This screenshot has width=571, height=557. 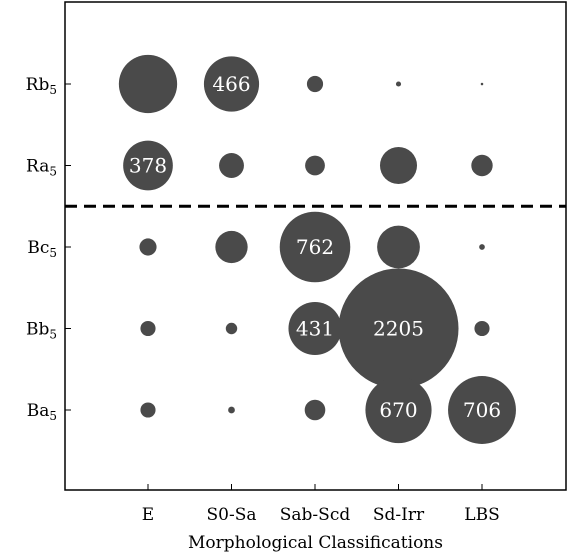 I want to click on bubble-S0-Sa-Ra5, so click(x=231, y=165).